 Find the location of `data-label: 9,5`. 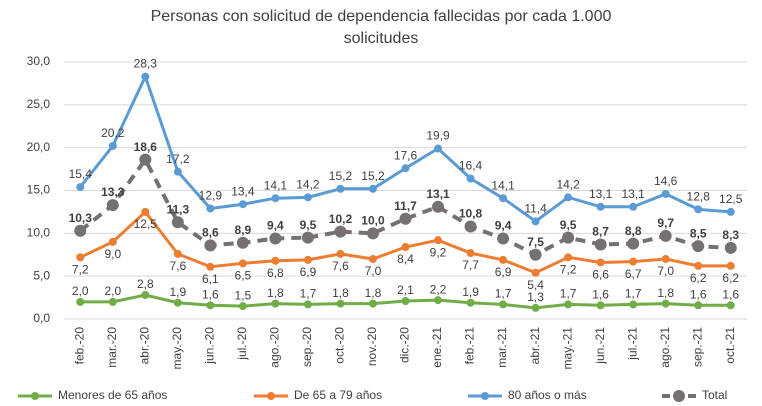

data-label: 9,5 is located at coordinates (308, 225).